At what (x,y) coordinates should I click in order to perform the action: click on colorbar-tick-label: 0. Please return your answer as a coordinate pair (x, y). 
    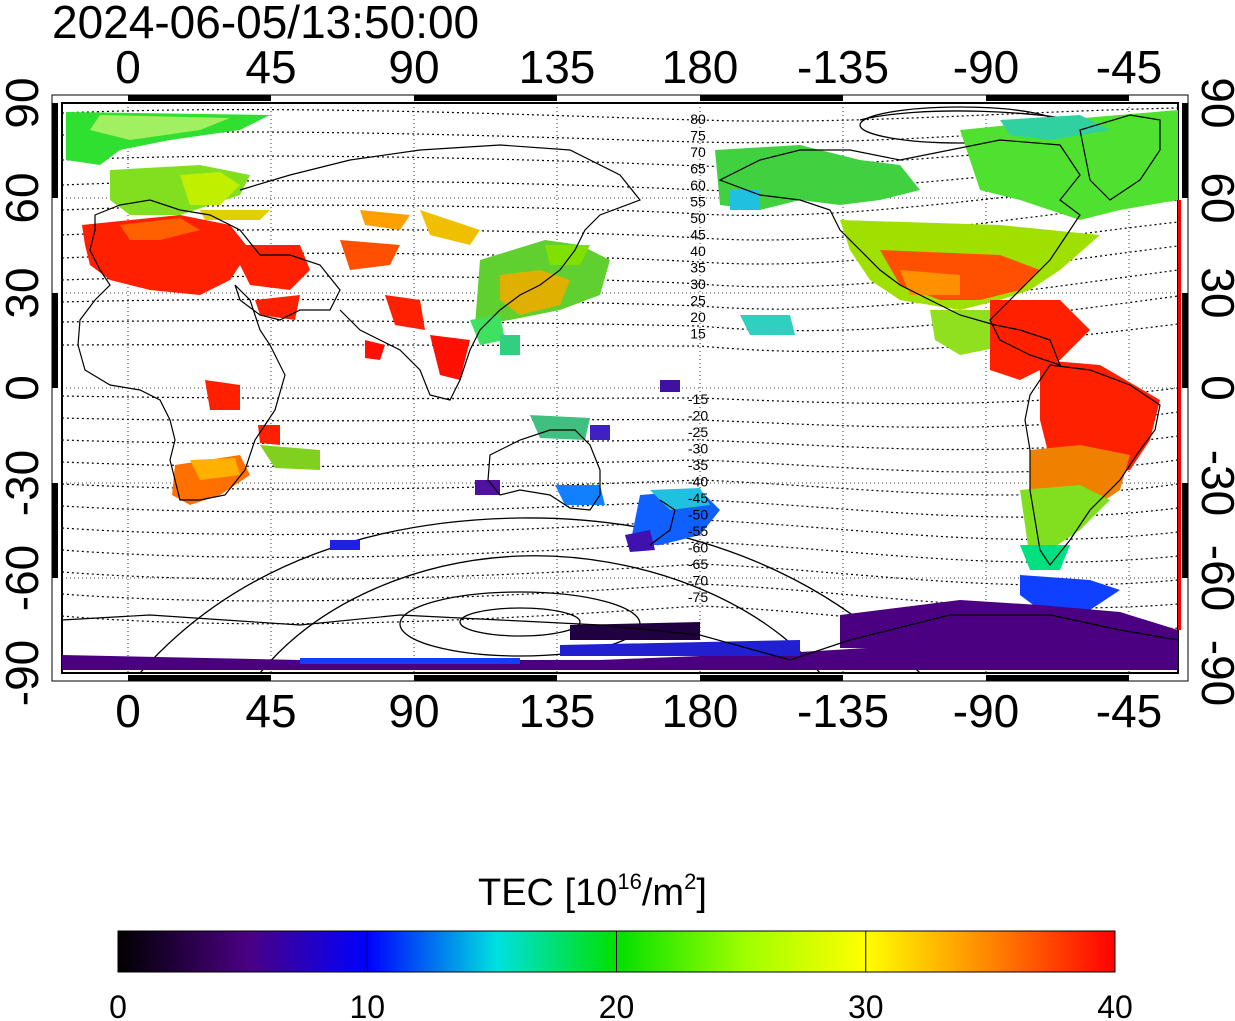
    Looking at the image, I should click on (118, 1005).